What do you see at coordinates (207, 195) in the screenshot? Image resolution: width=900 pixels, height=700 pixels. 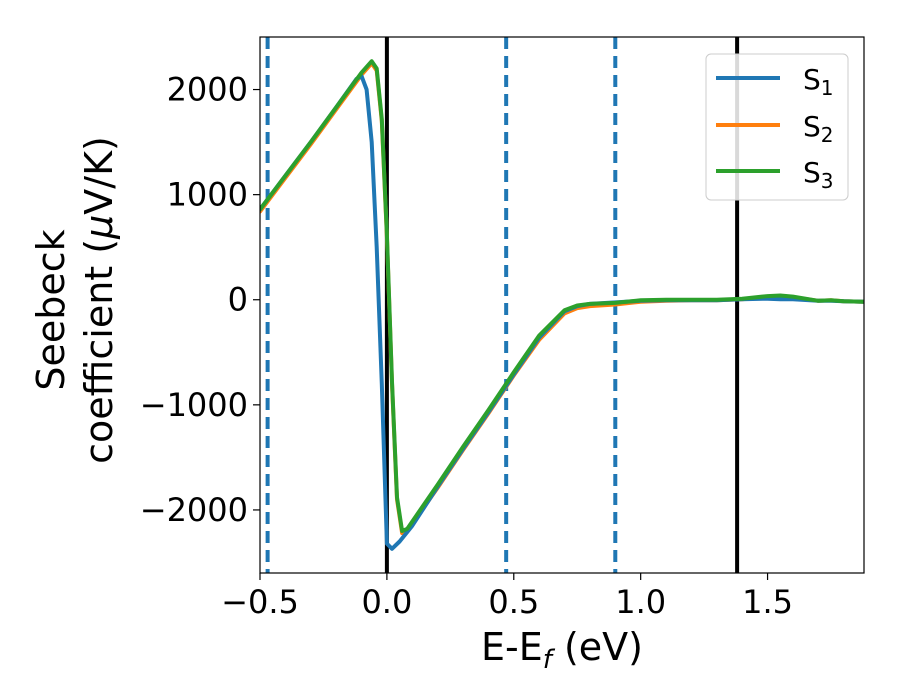 I see `y-tick-label: 1000` at bounding box center [207, 195].